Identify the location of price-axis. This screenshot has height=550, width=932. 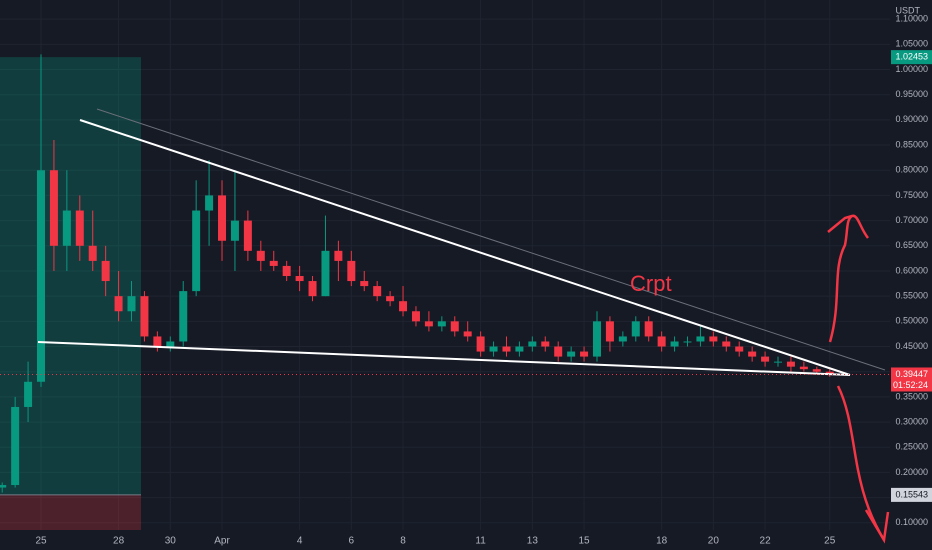
(911, 275).